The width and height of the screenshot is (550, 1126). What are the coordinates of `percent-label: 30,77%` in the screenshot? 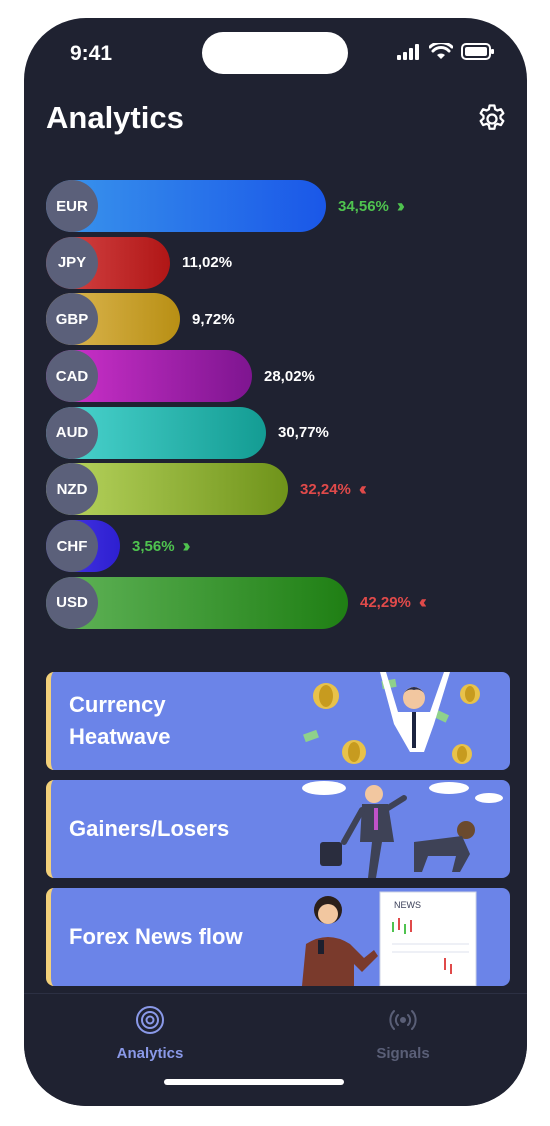 It's located at (303, 433).